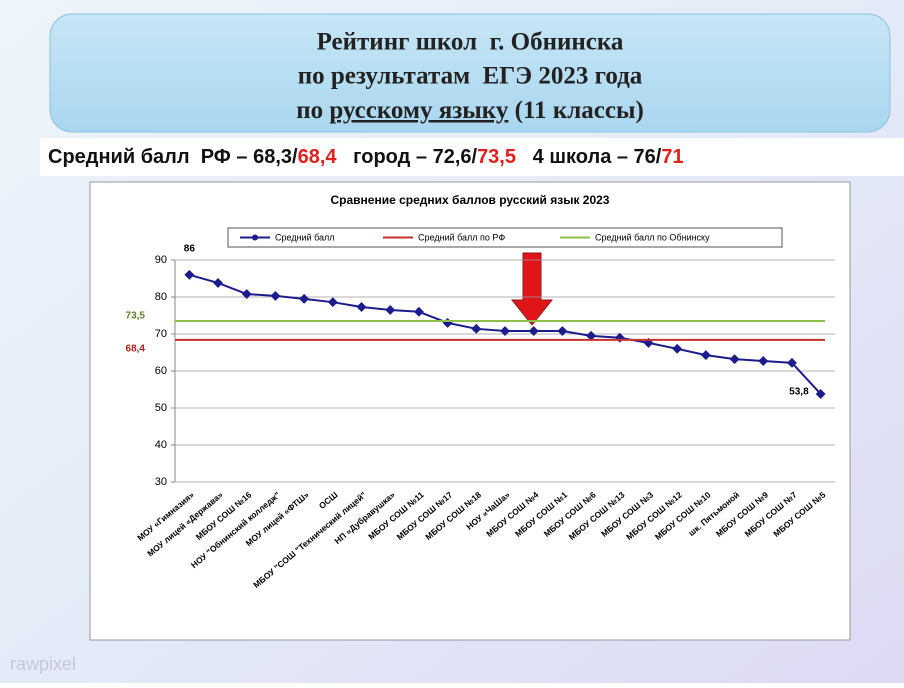 The height and width of the screenshot is (688, 904). I want to click on y-tick-label: 30, so click(161, 482).